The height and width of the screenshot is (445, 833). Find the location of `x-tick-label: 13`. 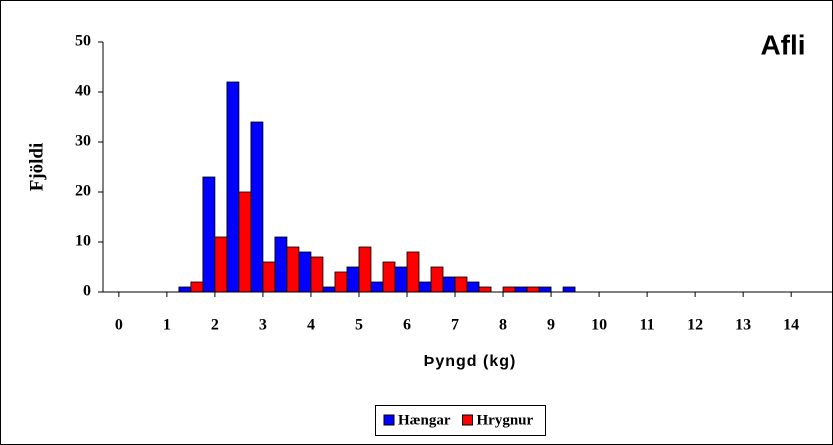

x-tick-label: 13 is located at coordinates (743, 325).